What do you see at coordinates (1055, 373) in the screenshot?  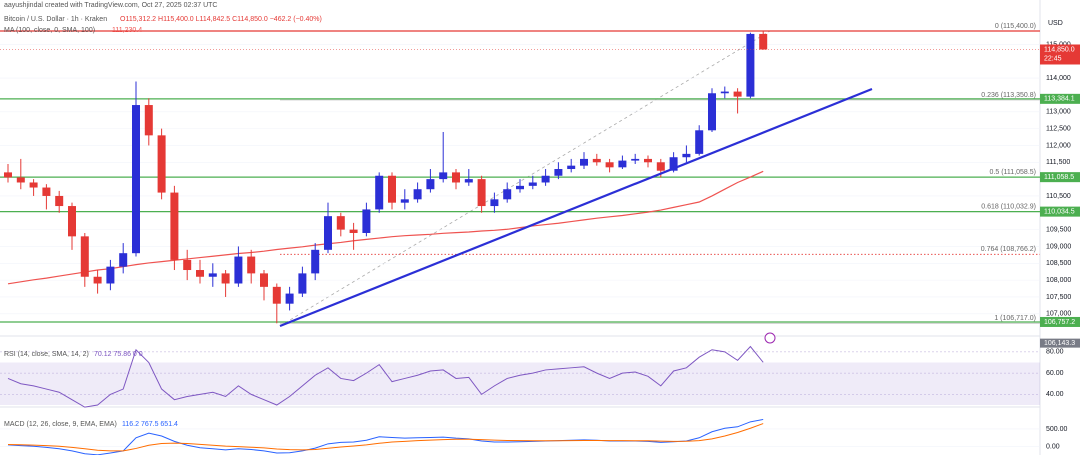 I see `rsi-tick-label: 60.00` at bounding box center [1055, 373].